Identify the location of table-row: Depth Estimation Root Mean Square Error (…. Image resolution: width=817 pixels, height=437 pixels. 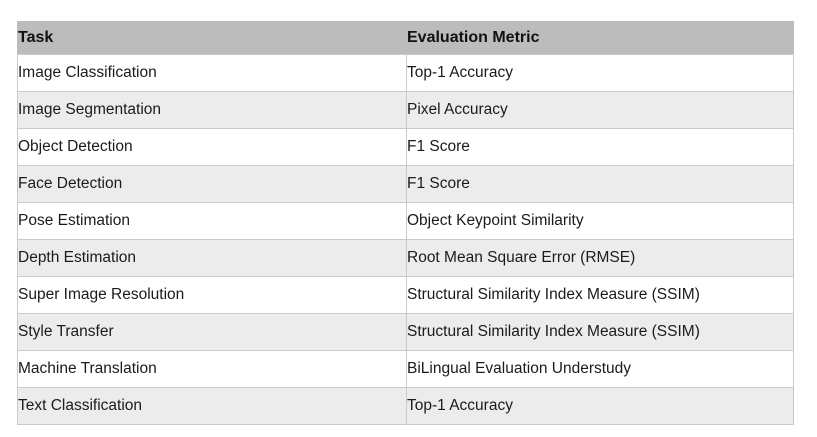
(405, 258).